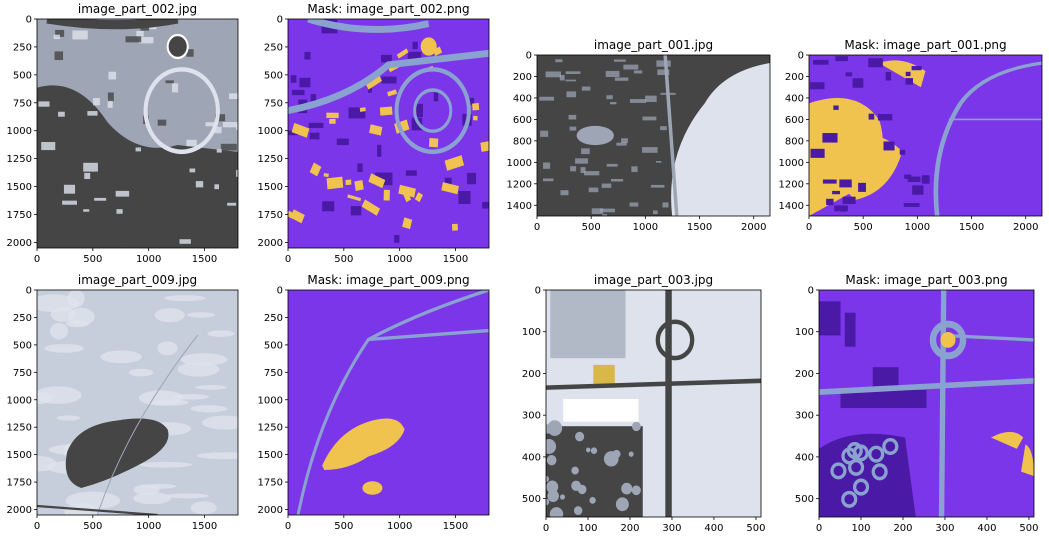  Describe the element at coordinates (794, 141) in the screenshot. I see `y-tick-label: 800` at that location.